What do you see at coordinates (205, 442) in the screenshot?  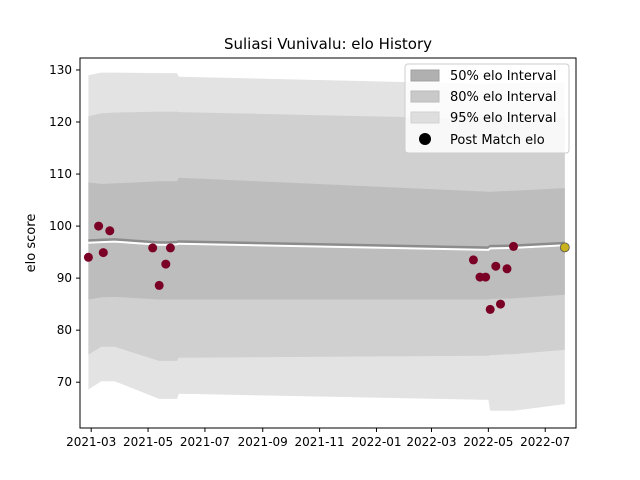 I see `x-tick-label: 2021-07` at bounding box center [205, 442].